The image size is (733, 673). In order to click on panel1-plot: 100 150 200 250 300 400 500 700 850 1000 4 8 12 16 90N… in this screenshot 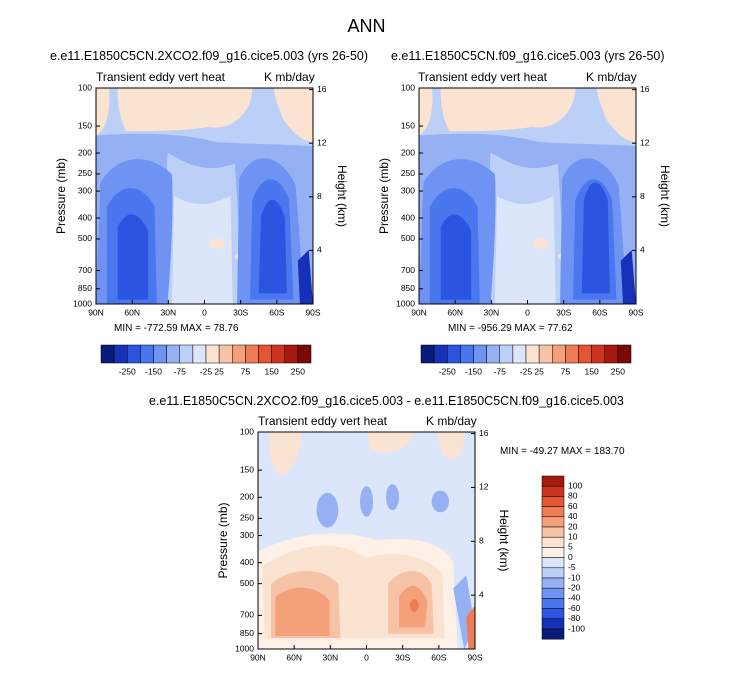, I will do `click(201, 199)`.